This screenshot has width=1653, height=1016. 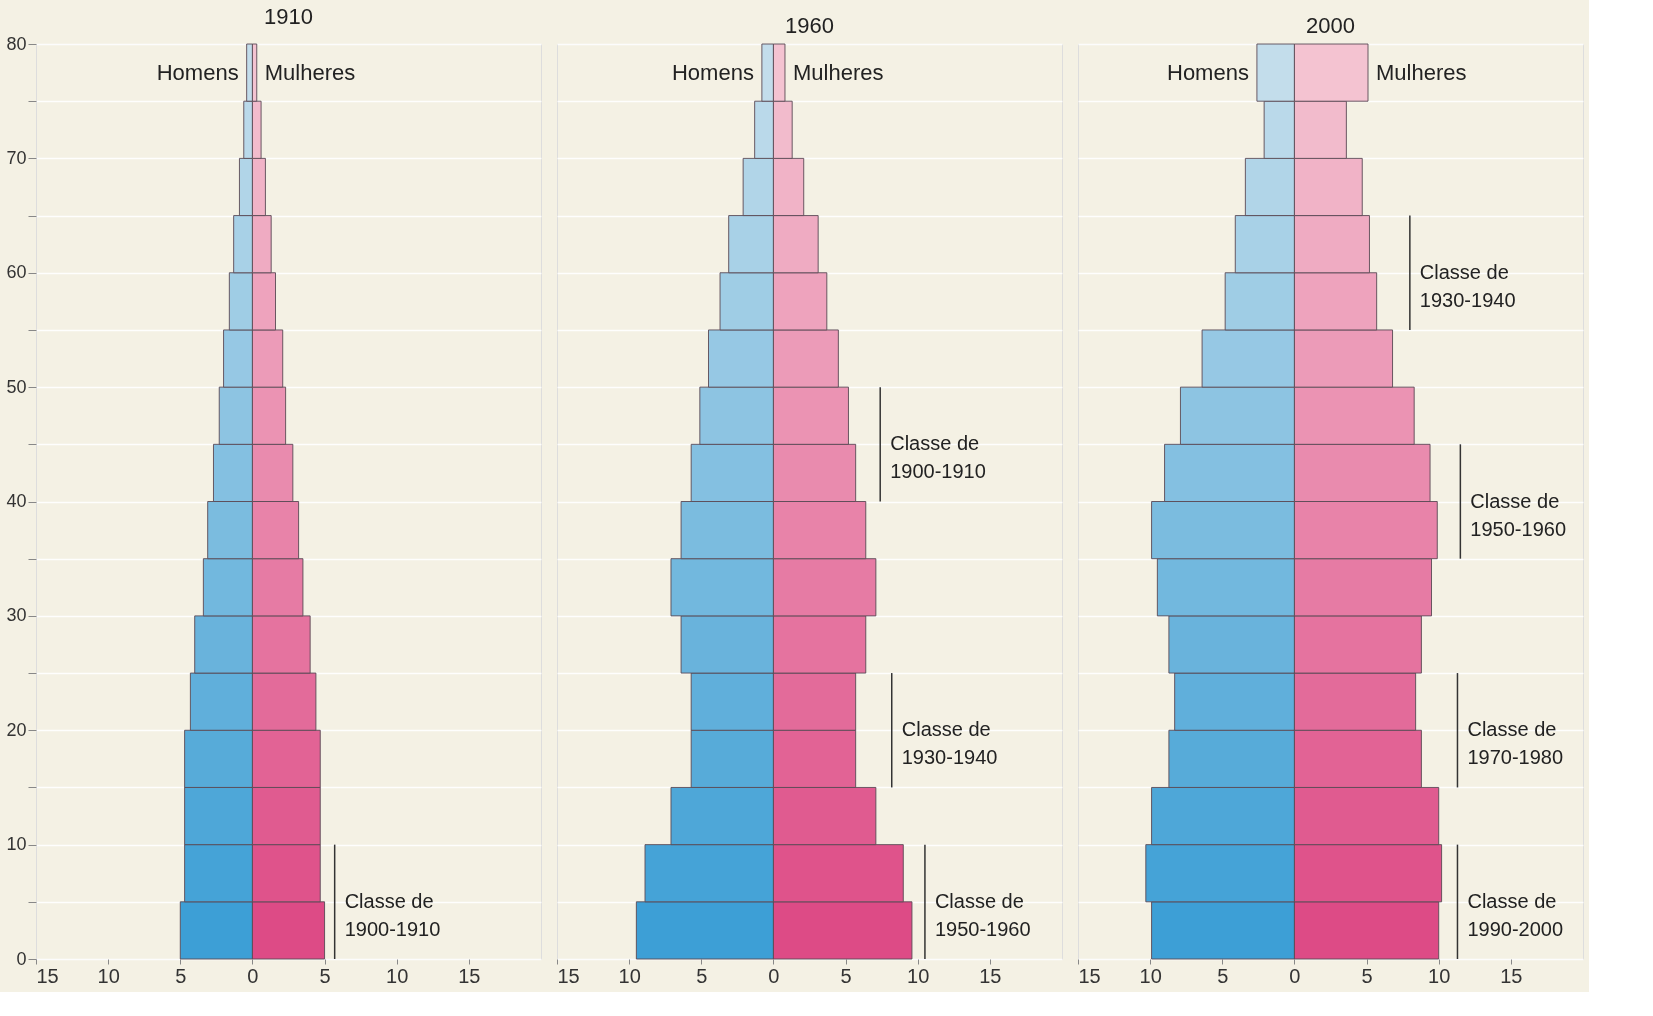 I want to click on y-tick-label: 80, so click(x=16, y=43).